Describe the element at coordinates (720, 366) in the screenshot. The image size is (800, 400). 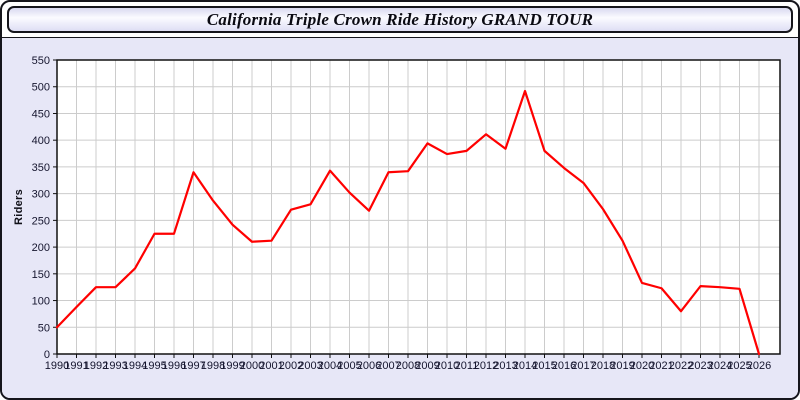
I see `svg-text: 2024` at that location.